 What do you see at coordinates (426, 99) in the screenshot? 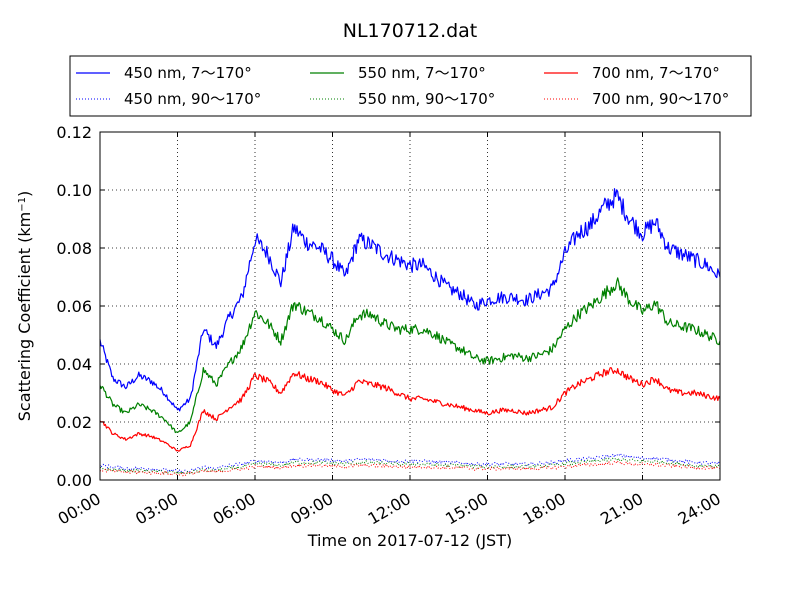
I see `legend-label: 550 nm, 90～170°` at bounding box center [426, 99].